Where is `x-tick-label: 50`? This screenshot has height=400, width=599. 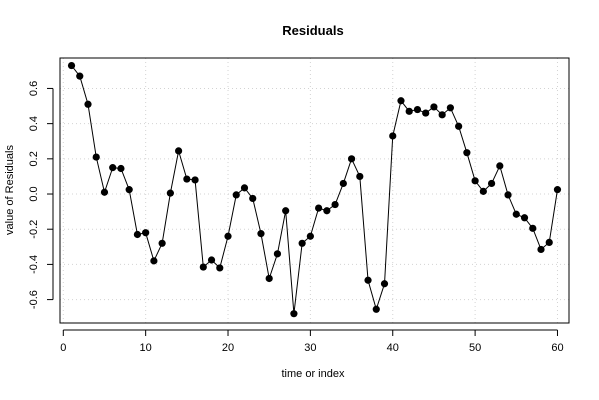
x-tick-label: 50 is located at coordinates (475, 348).